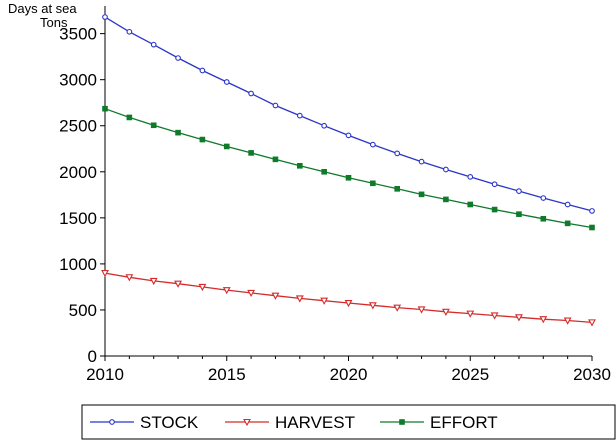  What do you see at coordinates (78, 126) in the screenshot?
I see `y-tick-label: 2500` at bounding box center [78, 126].